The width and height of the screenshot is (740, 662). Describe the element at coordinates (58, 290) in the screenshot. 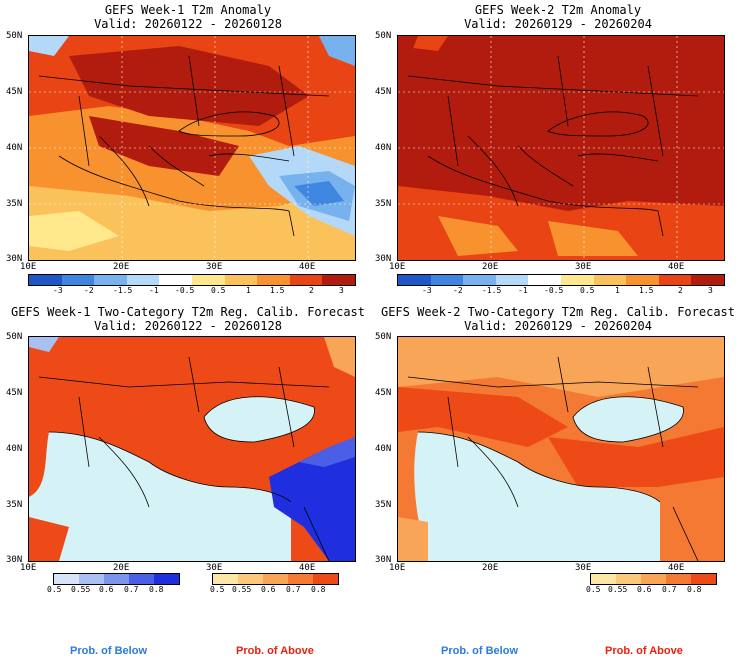

I see `cb-tick: -3` at that location.